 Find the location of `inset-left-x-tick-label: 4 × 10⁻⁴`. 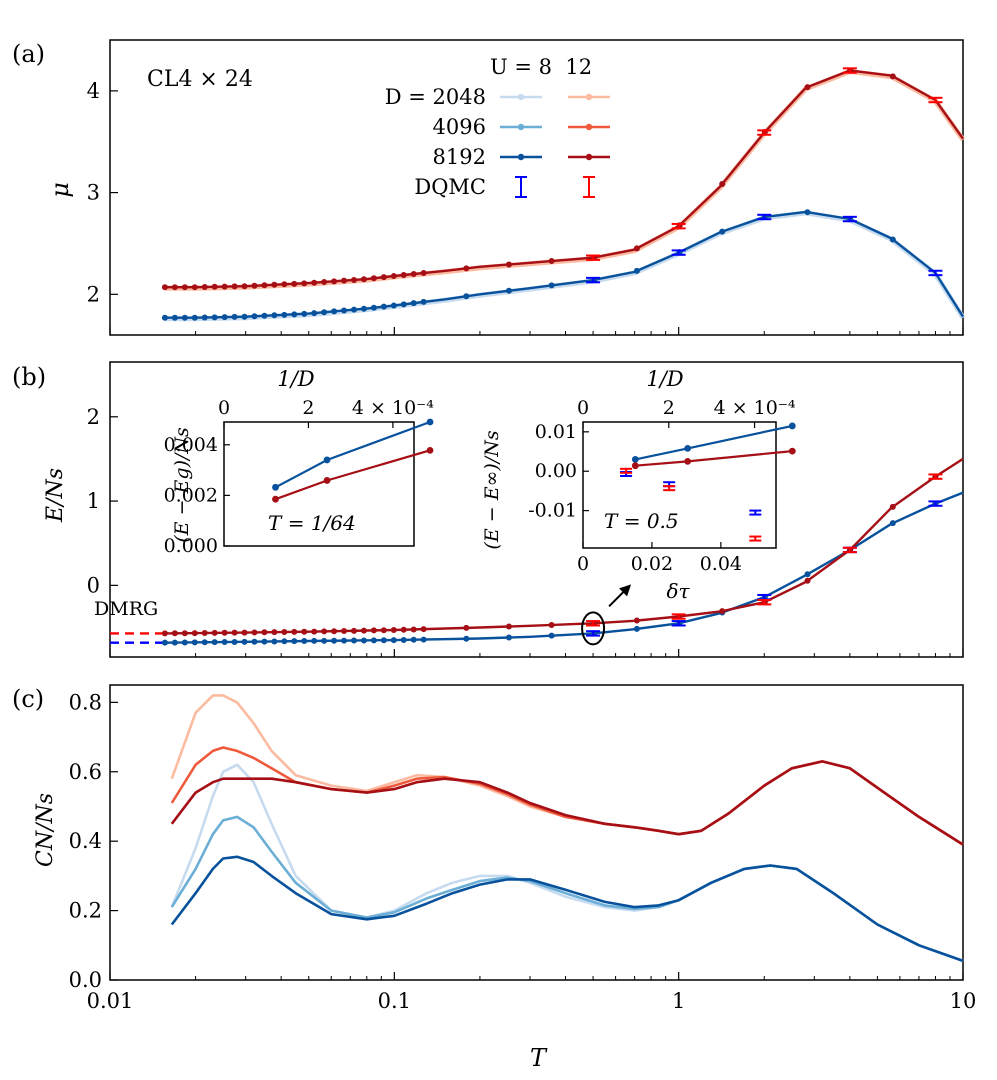

inset-left-x-tick-label: 4 × 10⁻⁴ is located at coordinates (393, 408).